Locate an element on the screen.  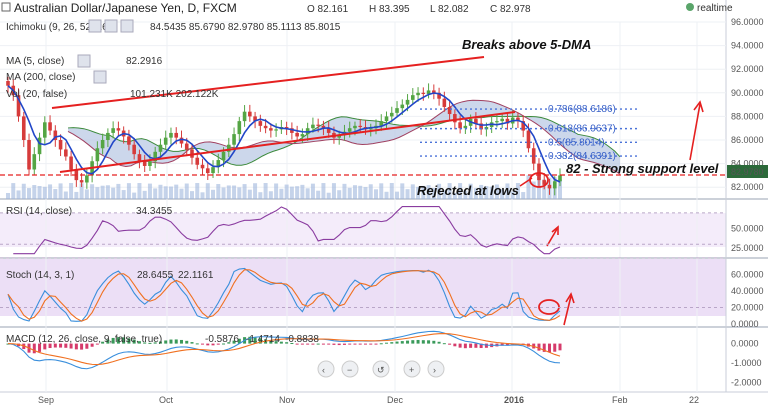
rsi-path is located at coordinates (287, 230).